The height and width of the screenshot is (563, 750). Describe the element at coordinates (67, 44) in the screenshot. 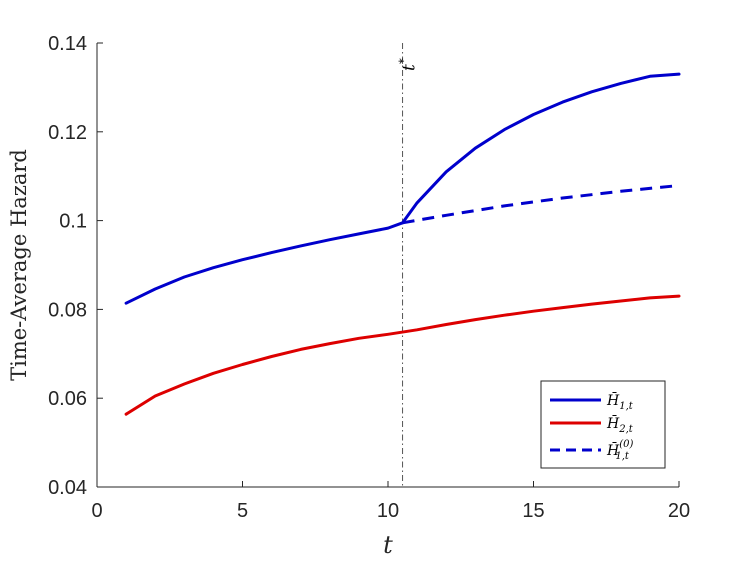

I see `y-tick-label: 0.14` at that location.